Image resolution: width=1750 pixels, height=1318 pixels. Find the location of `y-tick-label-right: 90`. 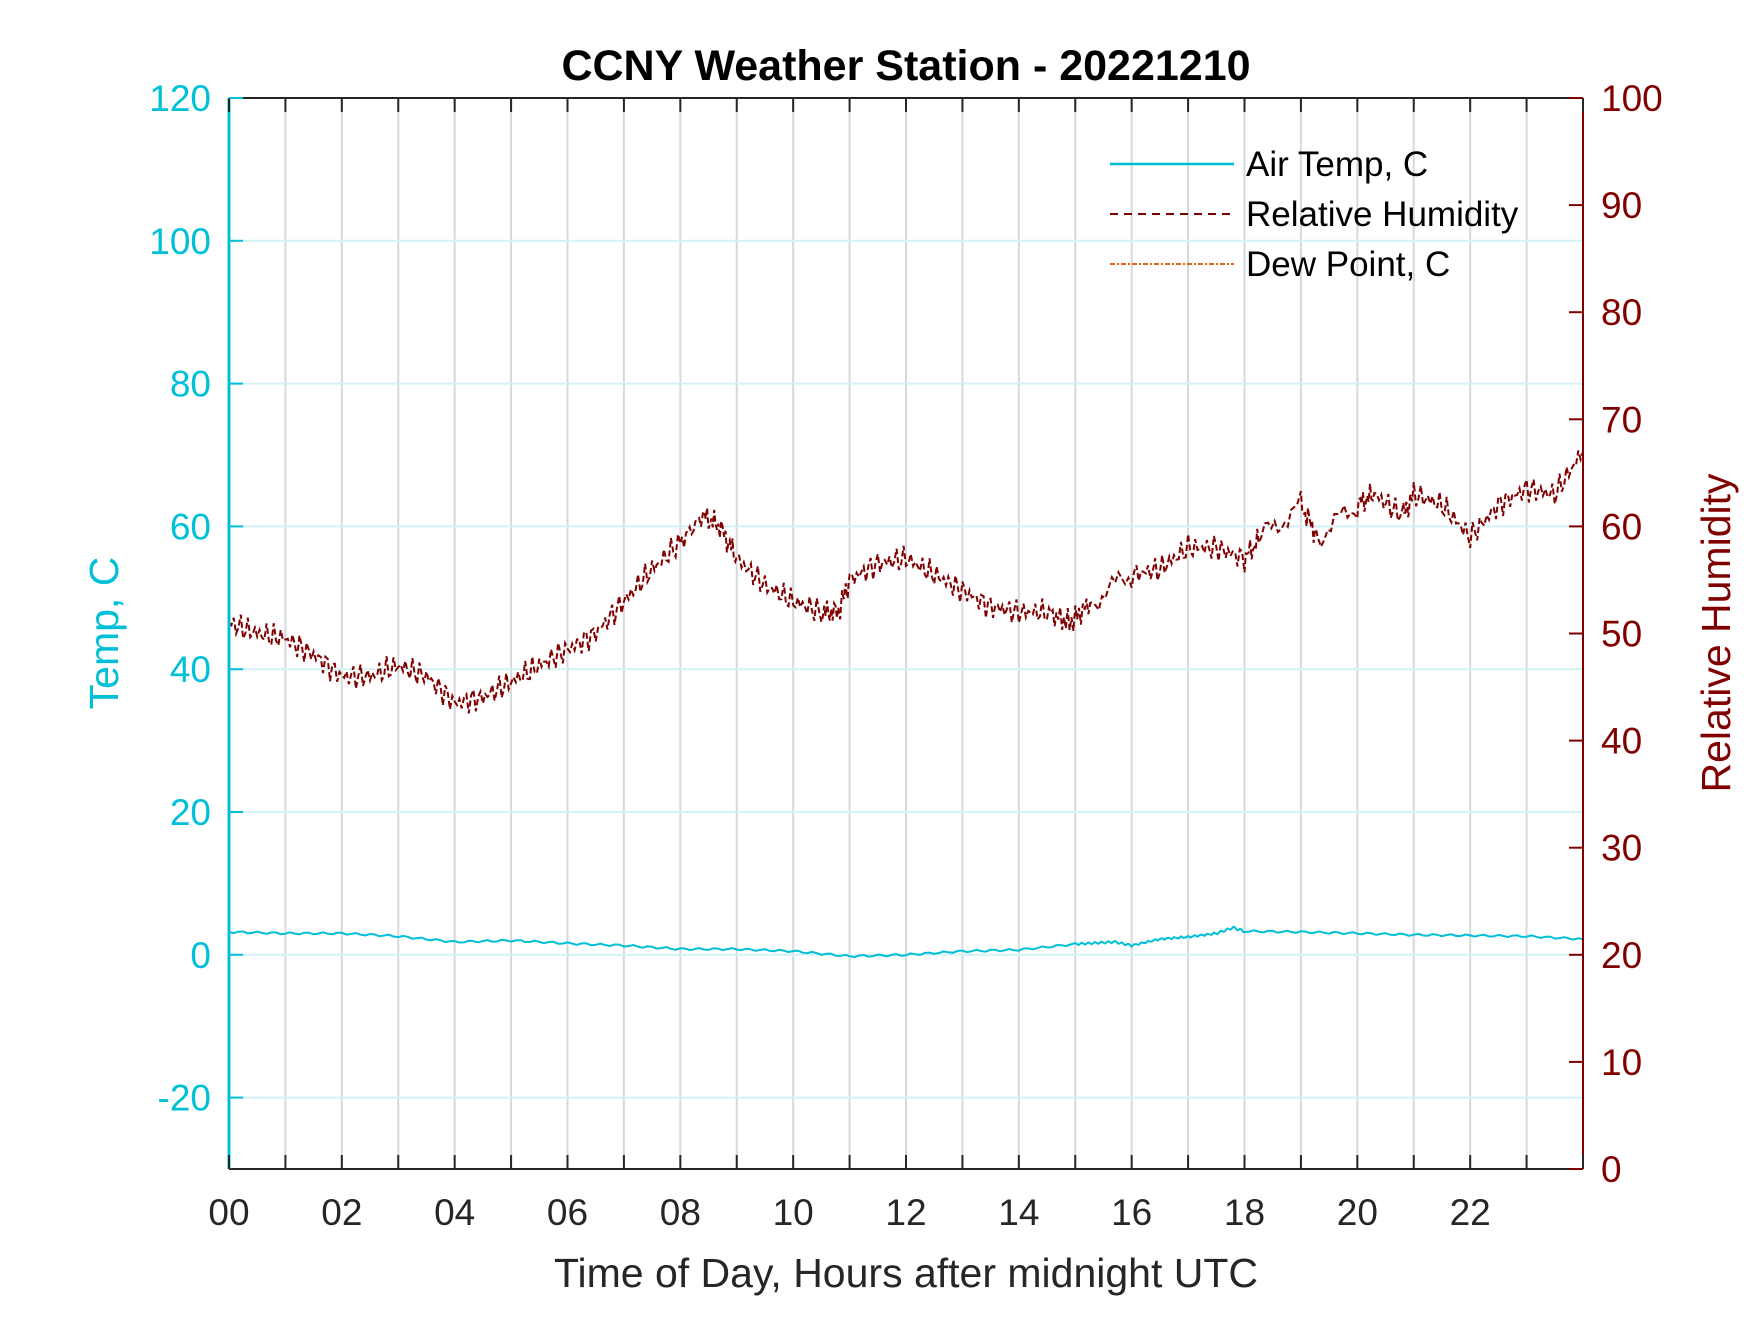

y-tick-label-right: 90 is located at coordinates (1621, 205).